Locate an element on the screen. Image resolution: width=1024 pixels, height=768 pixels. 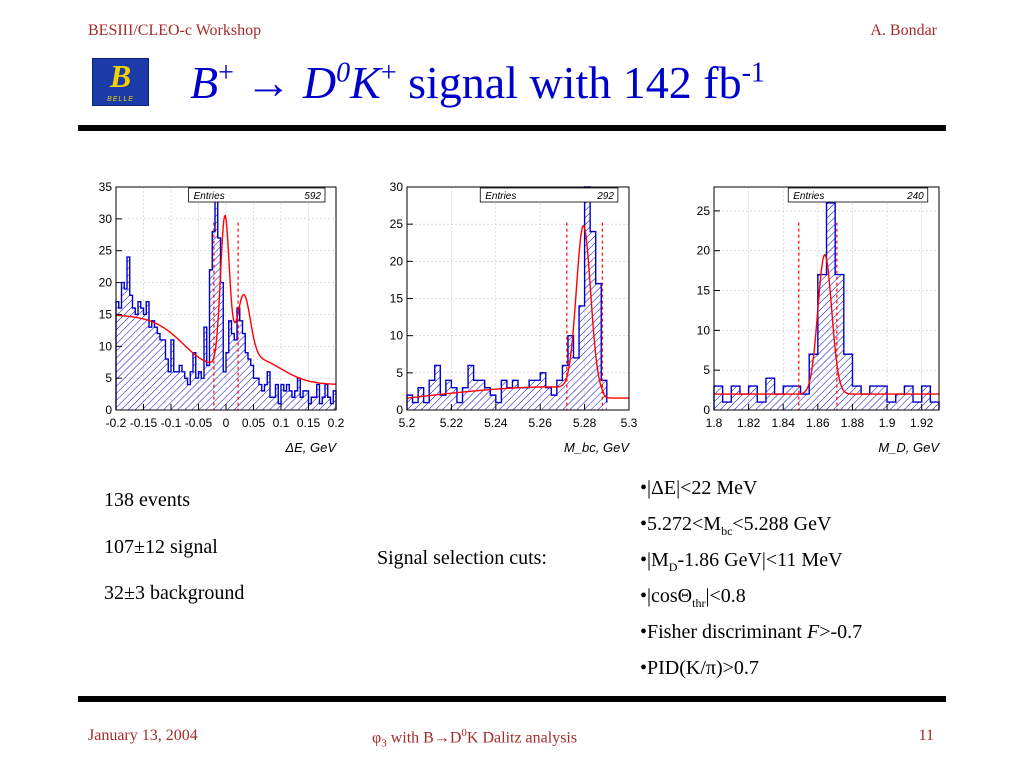
x-tick-label: 5.3 is located at coordinates (629, 423).